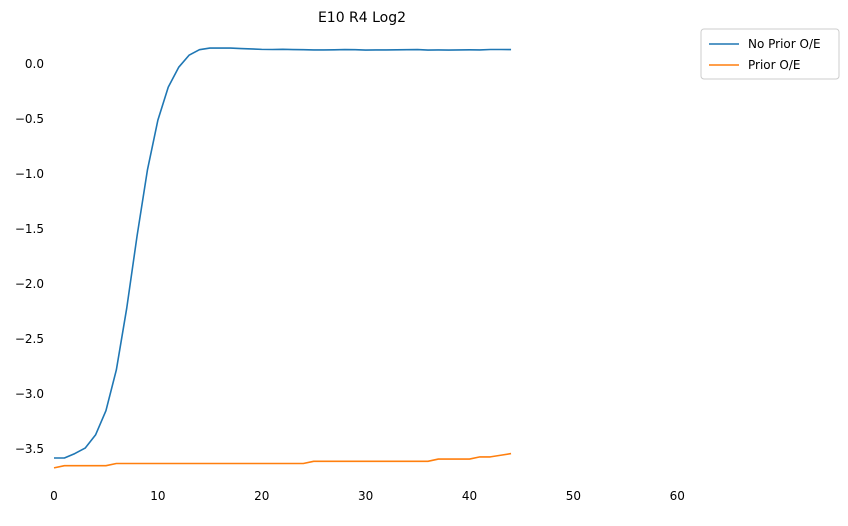 Image resolution: width=848 pixels, height=526 pixels. Describe the element at coordinates (677, 496) in the screenshot. I see `x-tick-label: 60` at that location.